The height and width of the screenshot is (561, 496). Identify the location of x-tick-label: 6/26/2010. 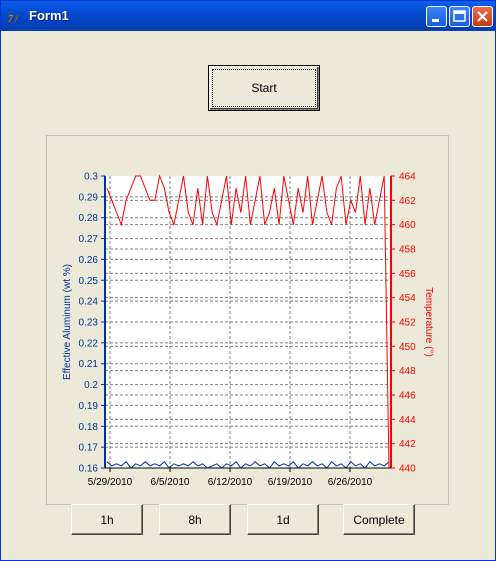
(350, 482).